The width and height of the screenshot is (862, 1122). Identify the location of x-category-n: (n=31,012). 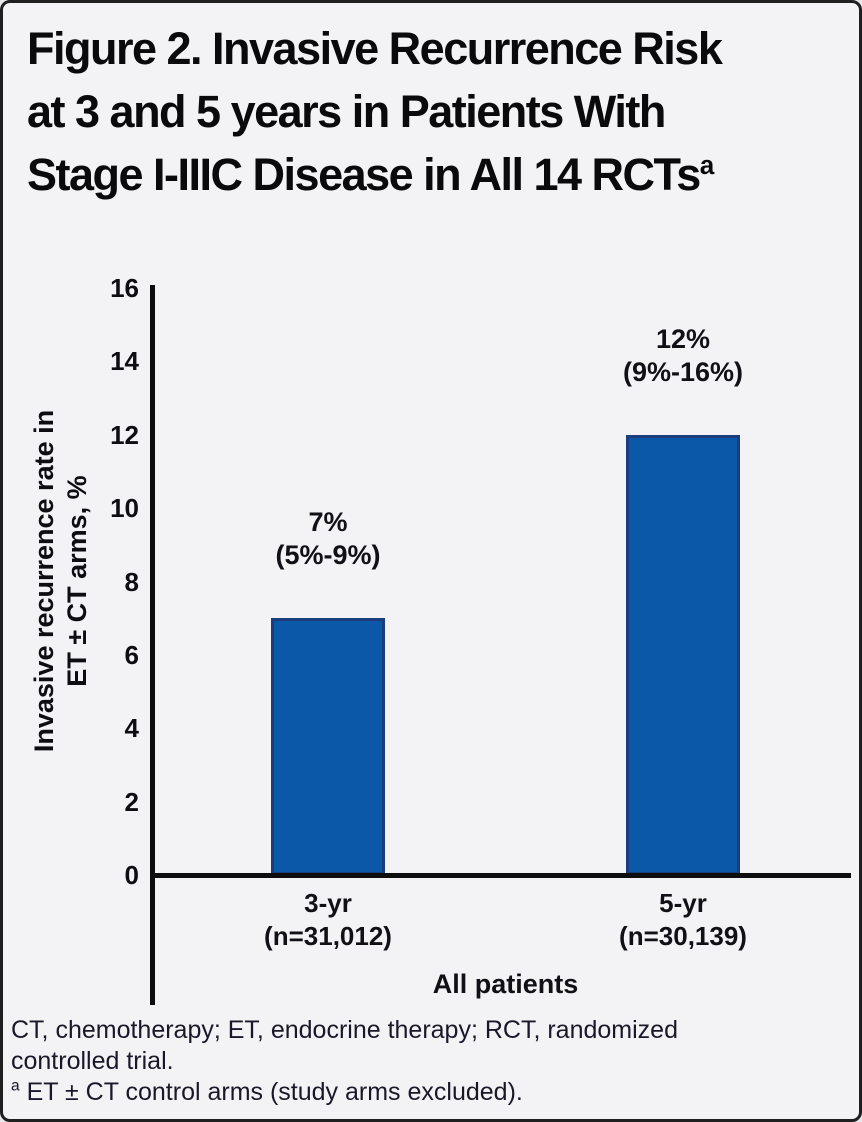
(328, 936).